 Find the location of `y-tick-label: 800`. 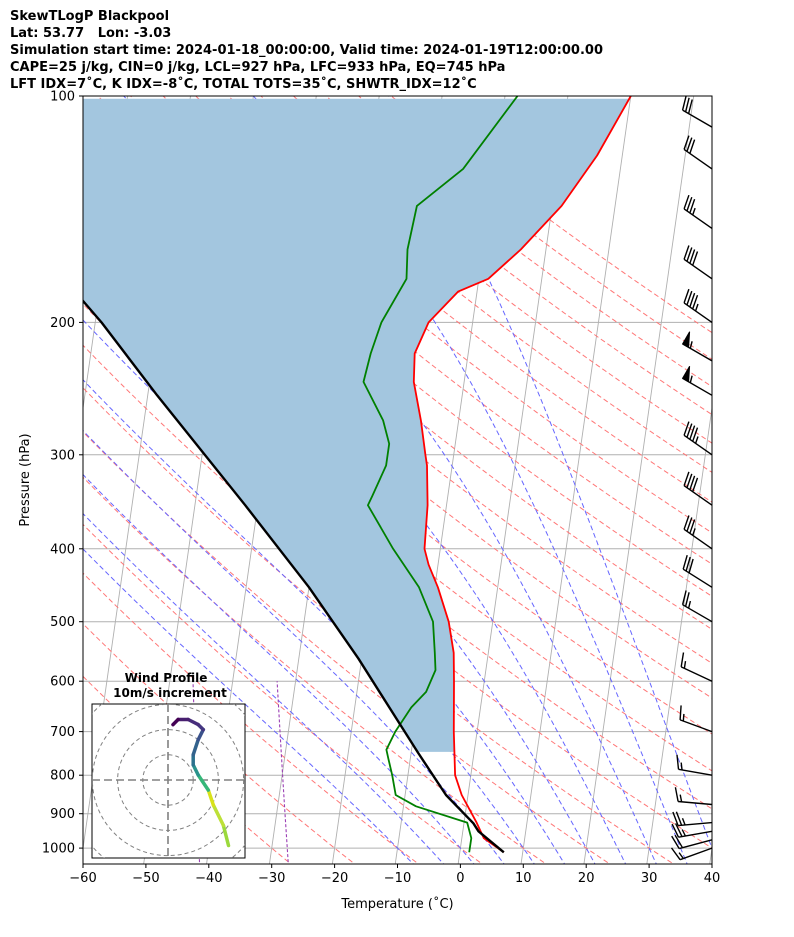

y-tick-label: 800 is located at coordinates (62, 776).